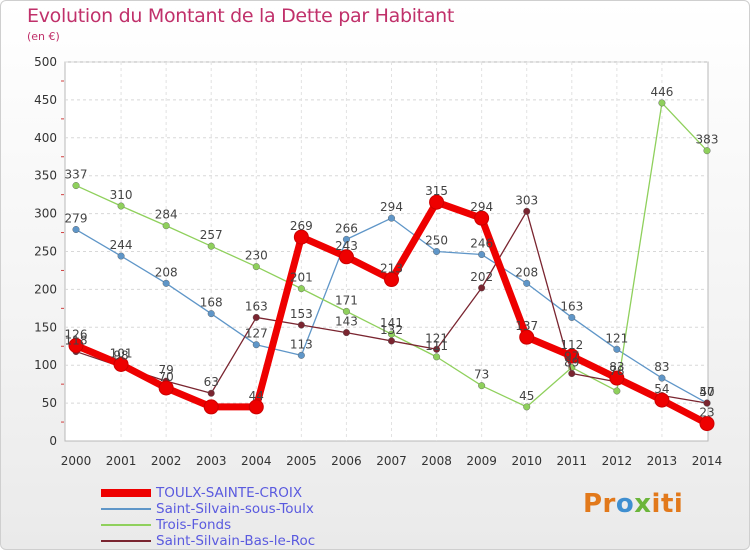 The width and height of the screenshot is (750, 550). Describe the element at coordinates (301, 314) in the screenshot. I see `data-label: 153` at that location.